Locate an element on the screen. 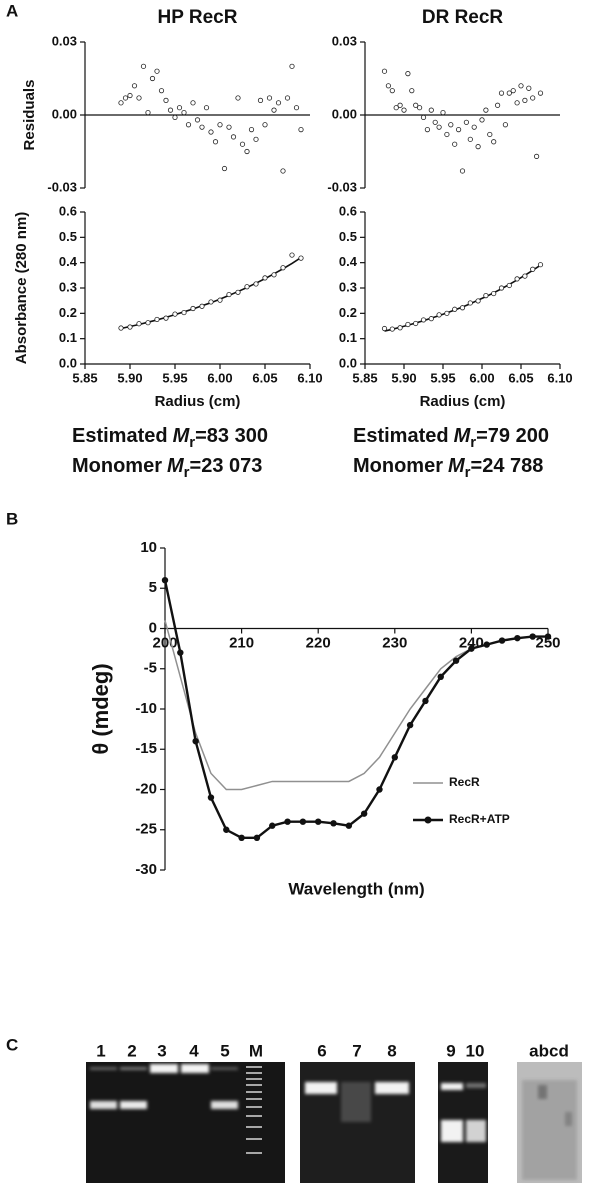 The height and width of the screenshot is (1191, 600). y-tick-label: -15 is located at coordinates (146, 748).